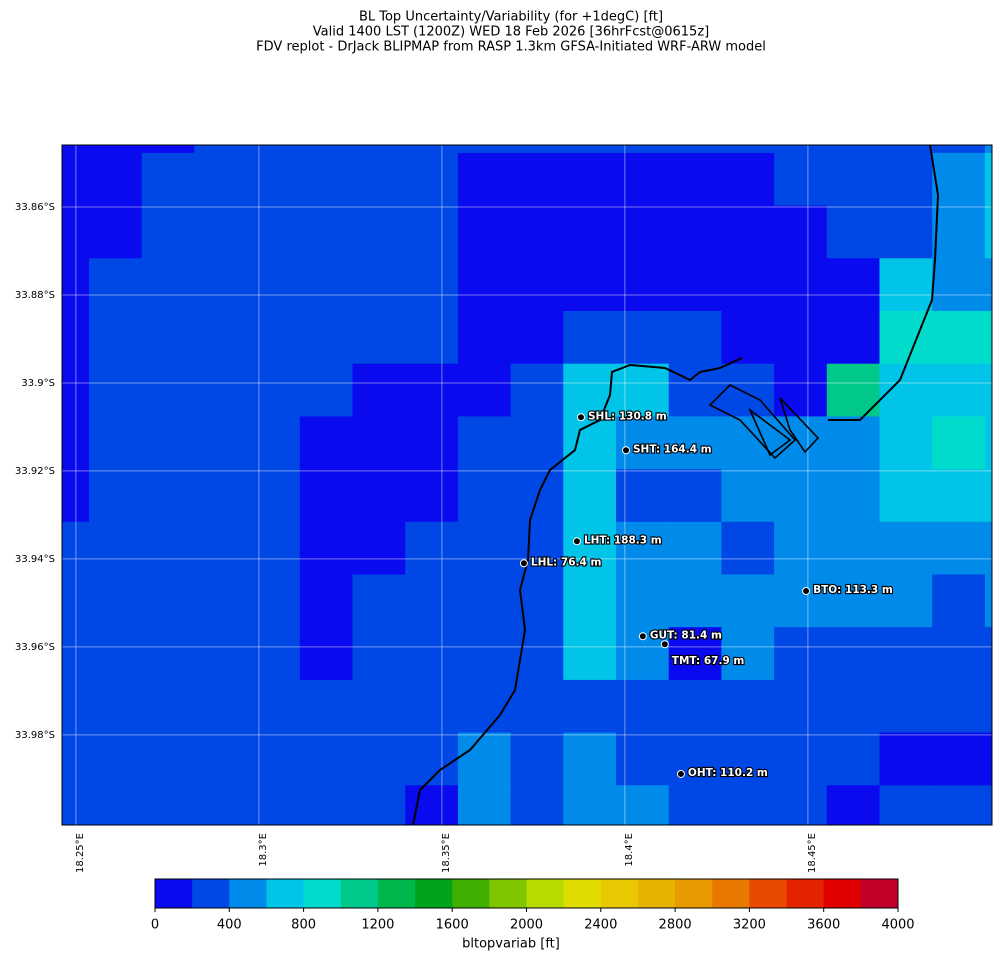  Describe the element at coordinates (35, 295) in the screenshot. I see `y-tick-label: 33.88°S` at that location.